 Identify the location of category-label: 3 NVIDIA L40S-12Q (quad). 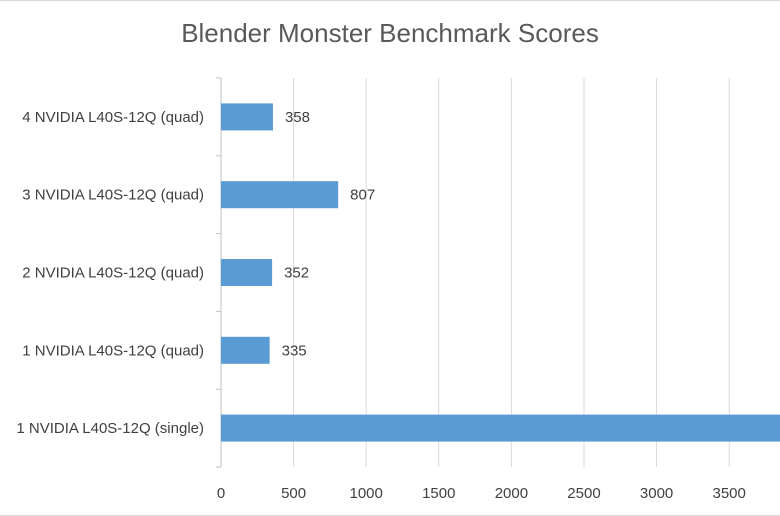
(113, 195).